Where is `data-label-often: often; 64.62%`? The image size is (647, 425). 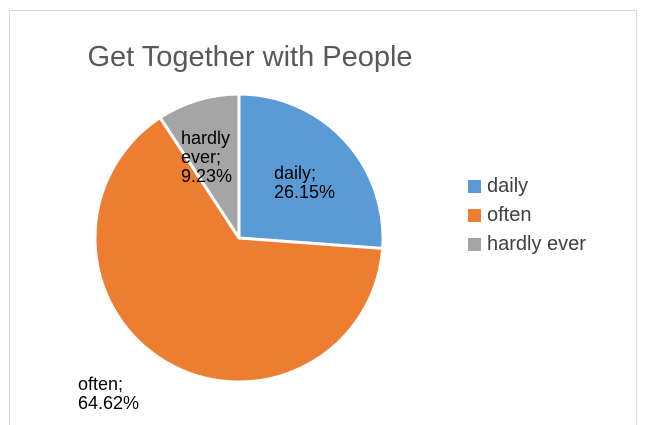
data-label-often: often; 64.62% is located at coordinates (108, 394).